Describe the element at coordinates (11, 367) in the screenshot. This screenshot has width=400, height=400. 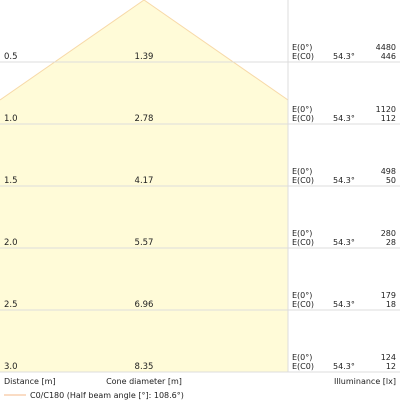
I see `distance-label: 3.0` at that location.